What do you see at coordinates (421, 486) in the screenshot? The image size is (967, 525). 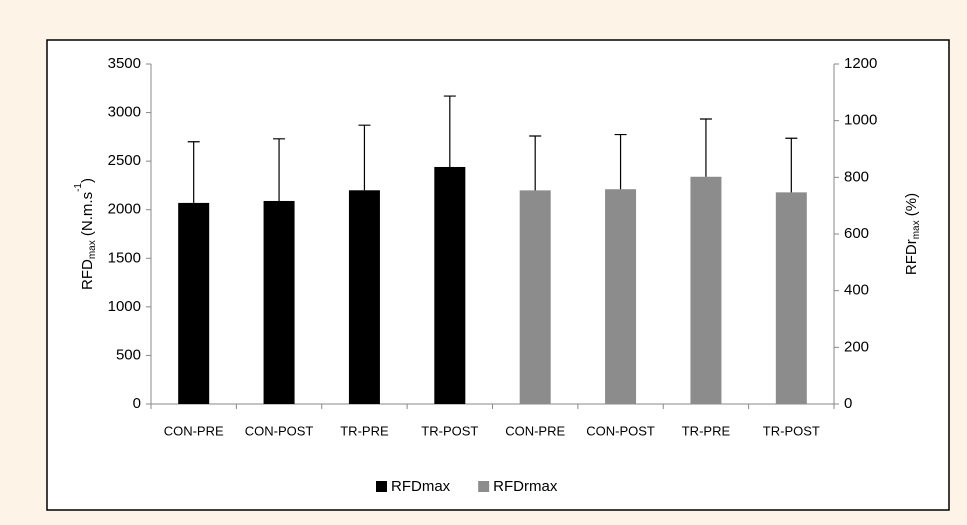 I see `legend-label: RFDmax` at bounding box center [421, 486].